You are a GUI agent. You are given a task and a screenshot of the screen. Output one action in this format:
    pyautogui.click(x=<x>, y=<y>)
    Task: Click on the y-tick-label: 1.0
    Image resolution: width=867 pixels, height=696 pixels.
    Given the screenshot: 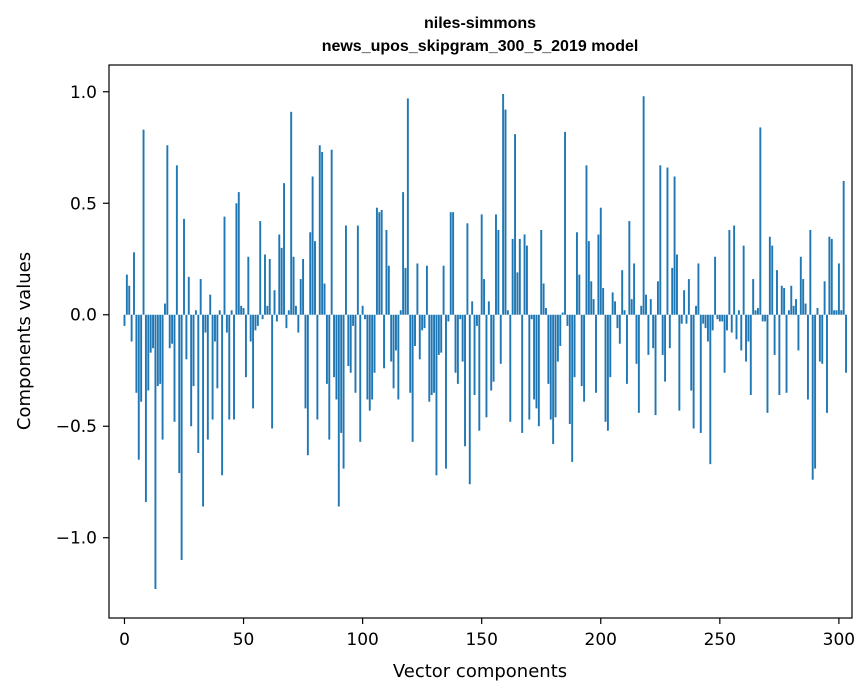 What is the action you would take?
    pyautogui.click(x=83, y=93)
    